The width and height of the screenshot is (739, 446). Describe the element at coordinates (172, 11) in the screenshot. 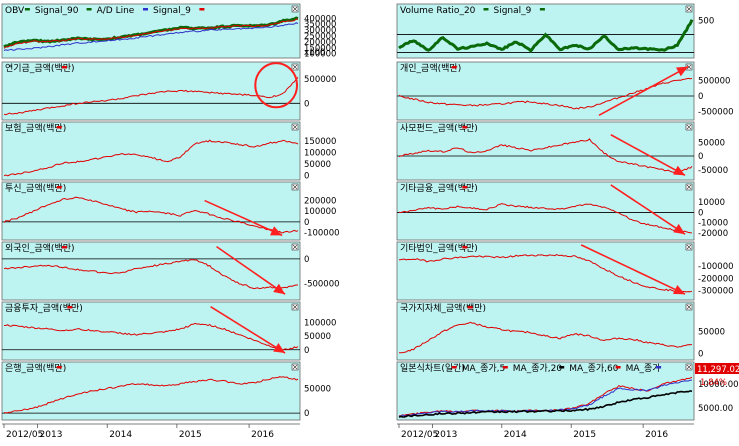

I see `legend-label: Signal_9` at that location.